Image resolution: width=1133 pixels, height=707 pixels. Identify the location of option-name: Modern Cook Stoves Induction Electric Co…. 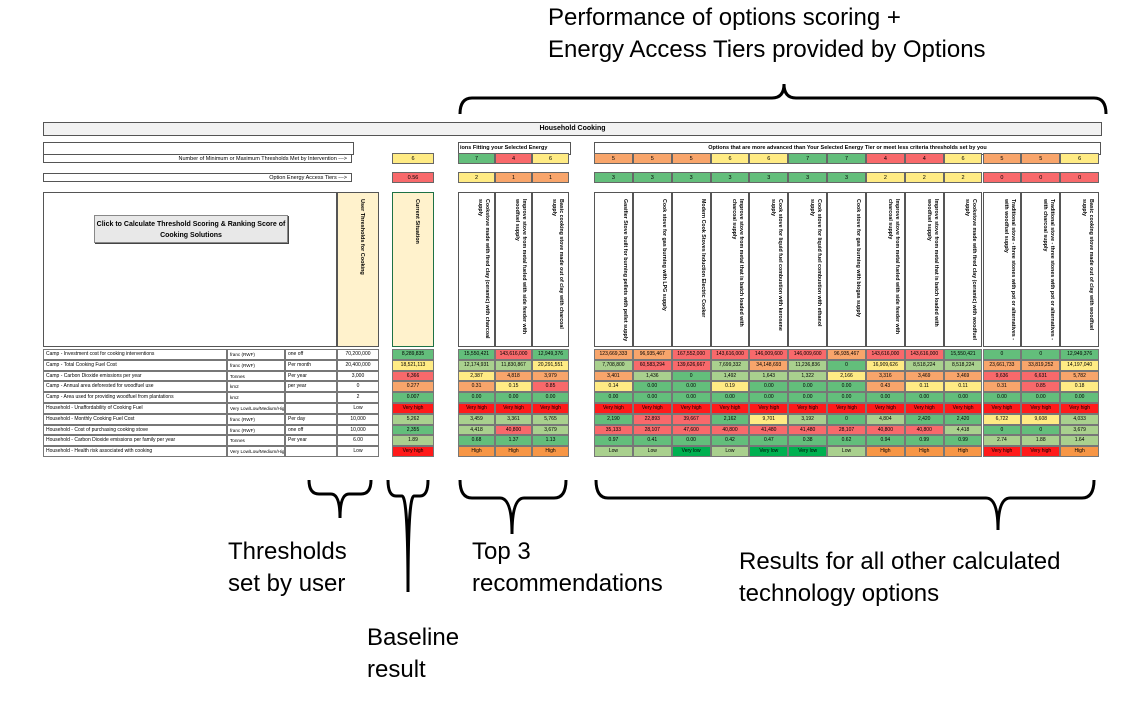
(702, 258).